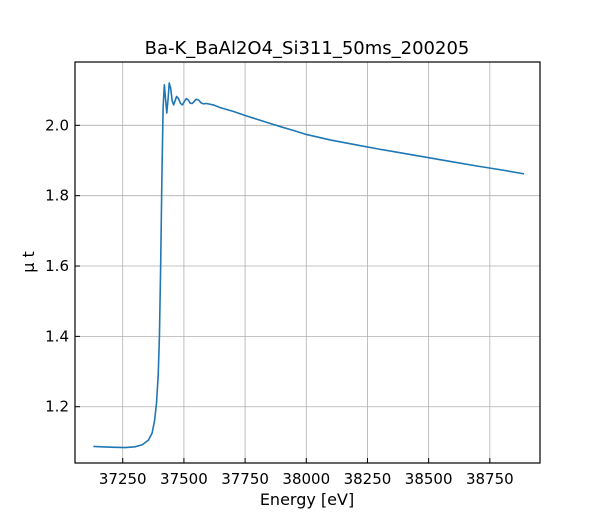 The width and height of the screenshot is (600, 520). Describe the element at coordinates (184, 479) in the screenshot. I see `x-tick-label: 37500` at that location.